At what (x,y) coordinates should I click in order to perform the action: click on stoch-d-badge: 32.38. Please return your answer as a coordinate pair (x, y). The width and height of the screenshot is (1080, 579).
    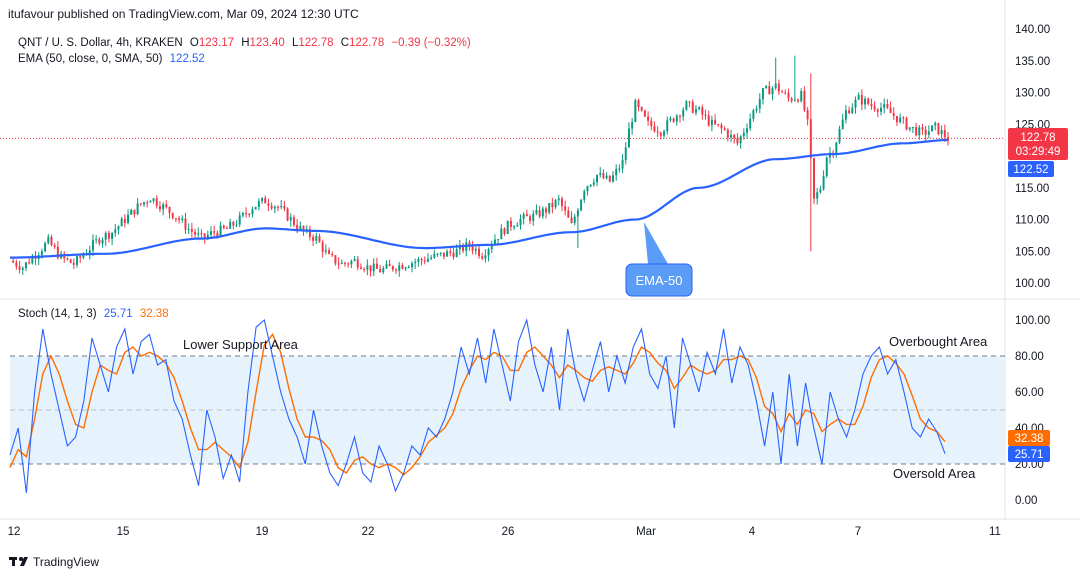
    Looking at the image, I should click on (1029, 438).